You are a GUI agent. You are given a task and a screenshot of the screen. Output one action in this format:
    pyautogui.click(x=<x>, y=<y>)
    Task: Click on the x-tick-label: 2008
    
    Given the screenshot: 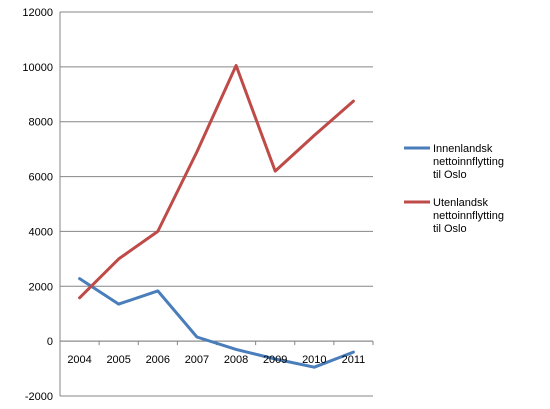 What is the action you would take?
    pyautogui.click(x=236, y=360)
    